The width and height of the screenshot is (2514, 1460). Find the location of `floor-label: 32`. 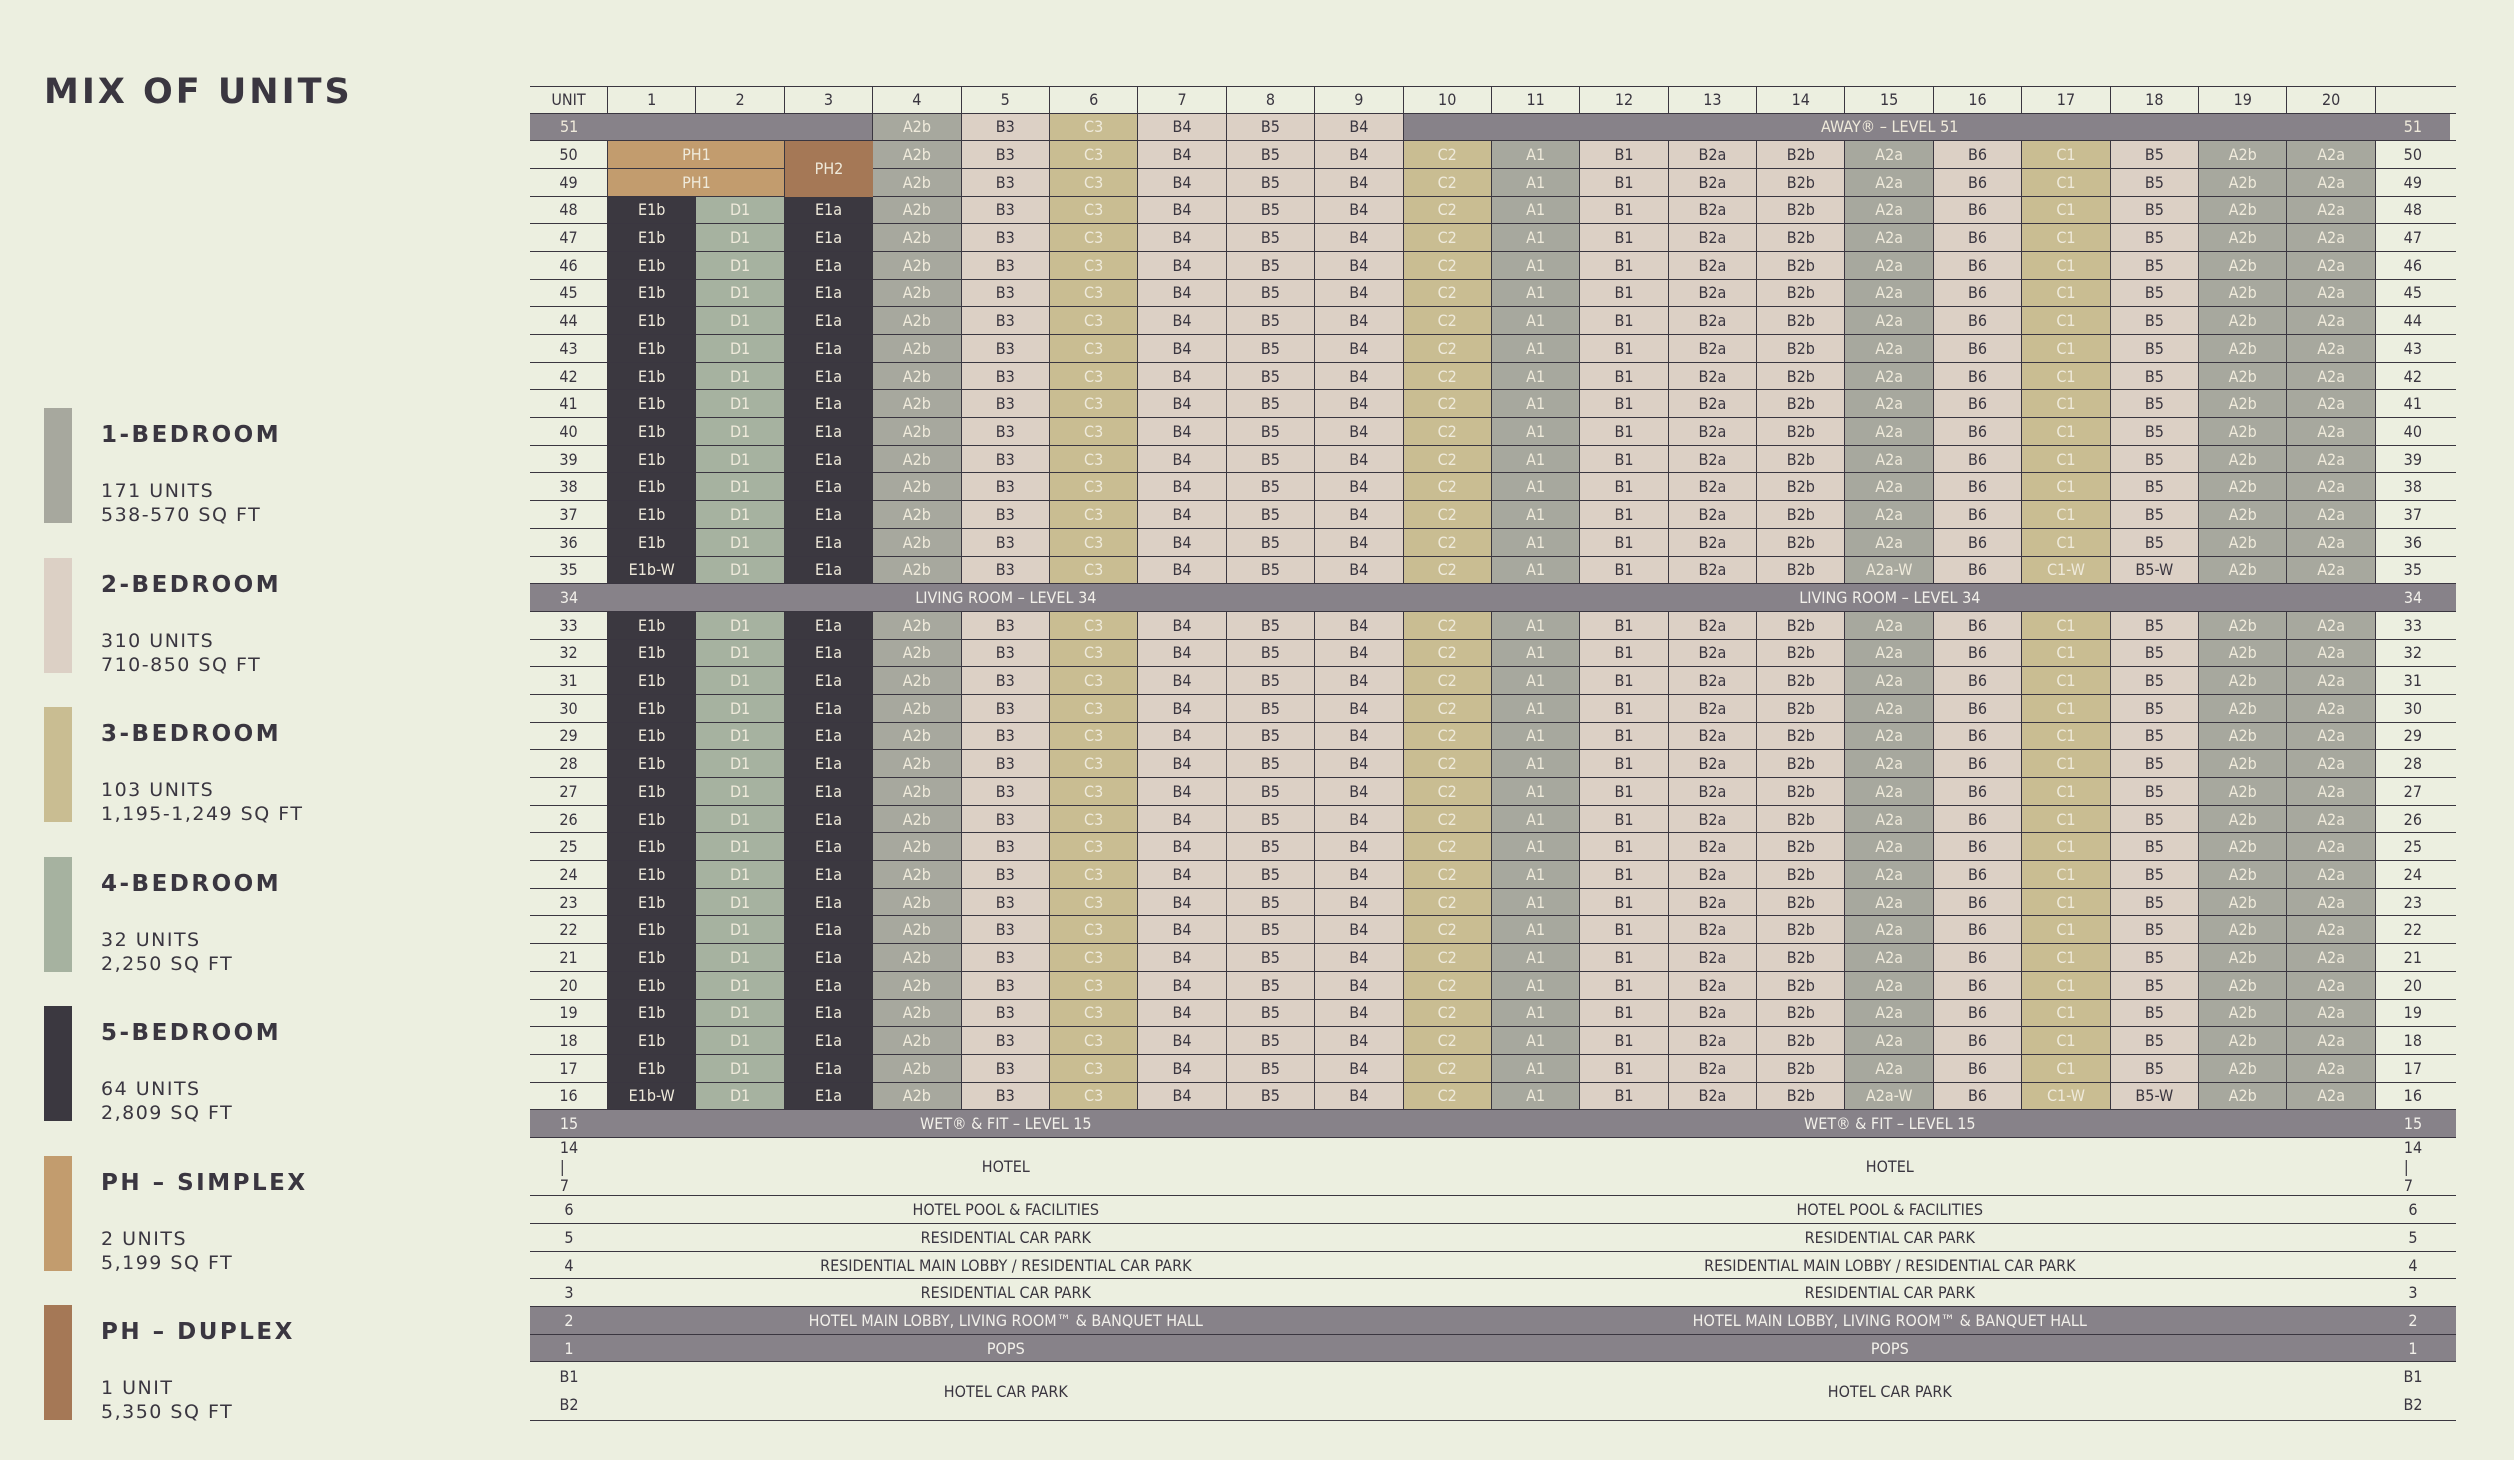

floor-label: 32 is located at coordinates (569, 653).